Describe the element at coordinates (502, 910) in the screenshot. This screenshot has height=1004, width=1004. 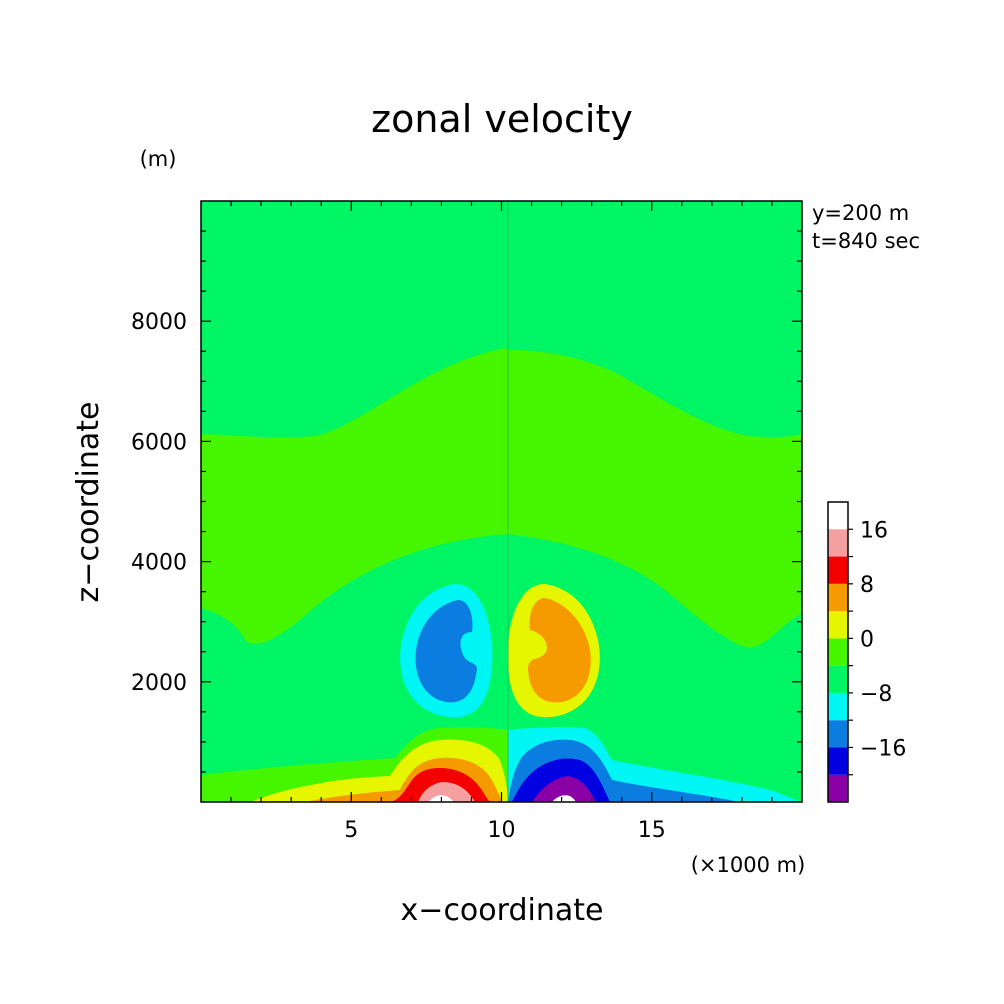
I see `x-axis-label: x−coordinate` at that location.